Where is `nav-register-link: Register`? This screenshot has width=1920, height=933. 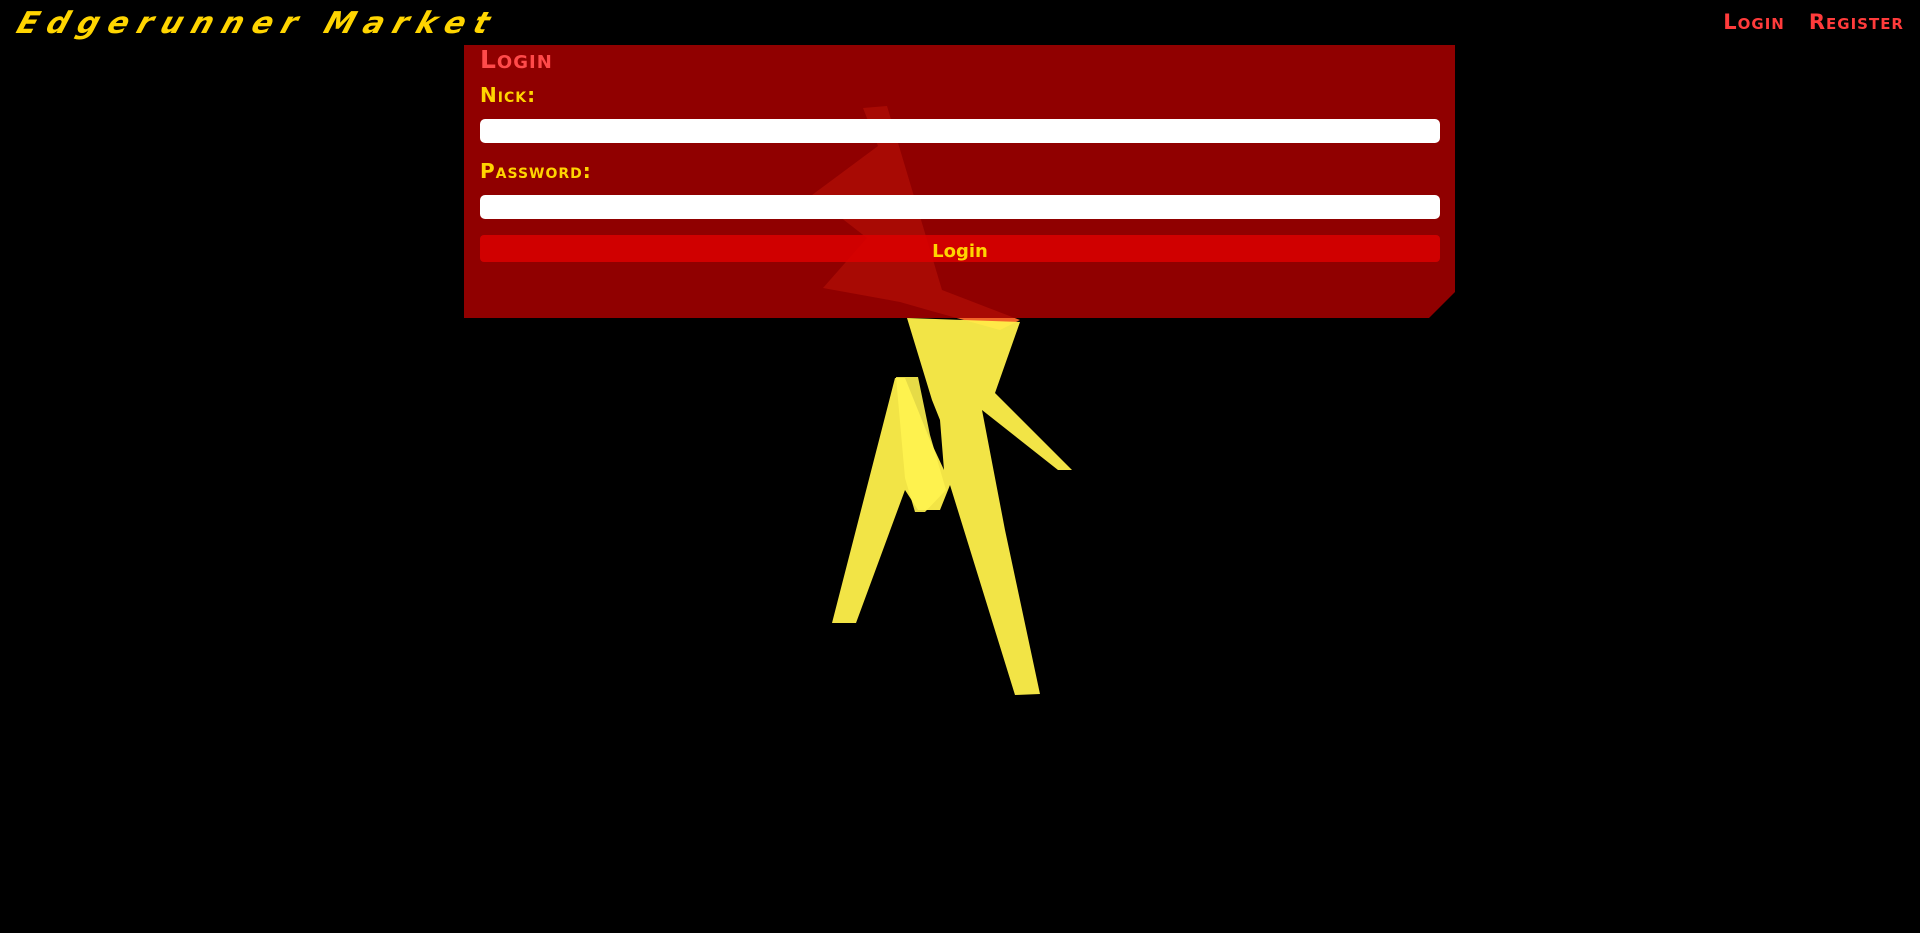 nav-register-link: Register is located at coordinates (1856, 22).